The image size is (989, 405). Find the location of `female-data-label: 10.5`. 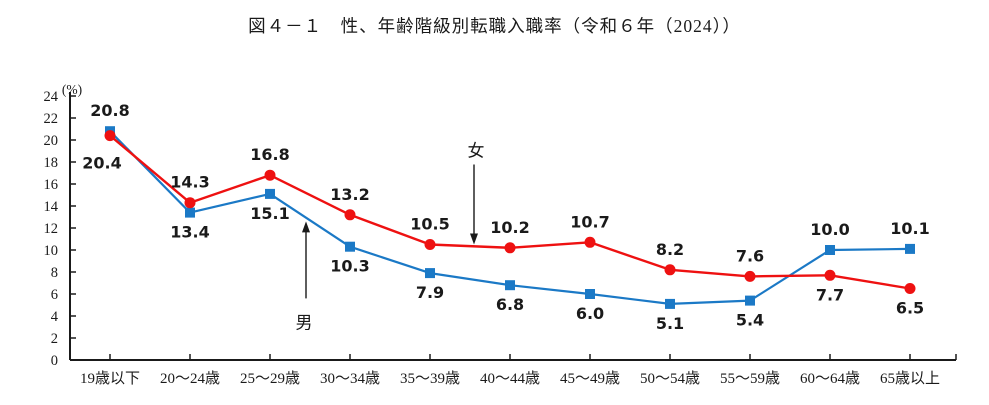

female-data-label: 10.5 is located at coordinates (429, 224).